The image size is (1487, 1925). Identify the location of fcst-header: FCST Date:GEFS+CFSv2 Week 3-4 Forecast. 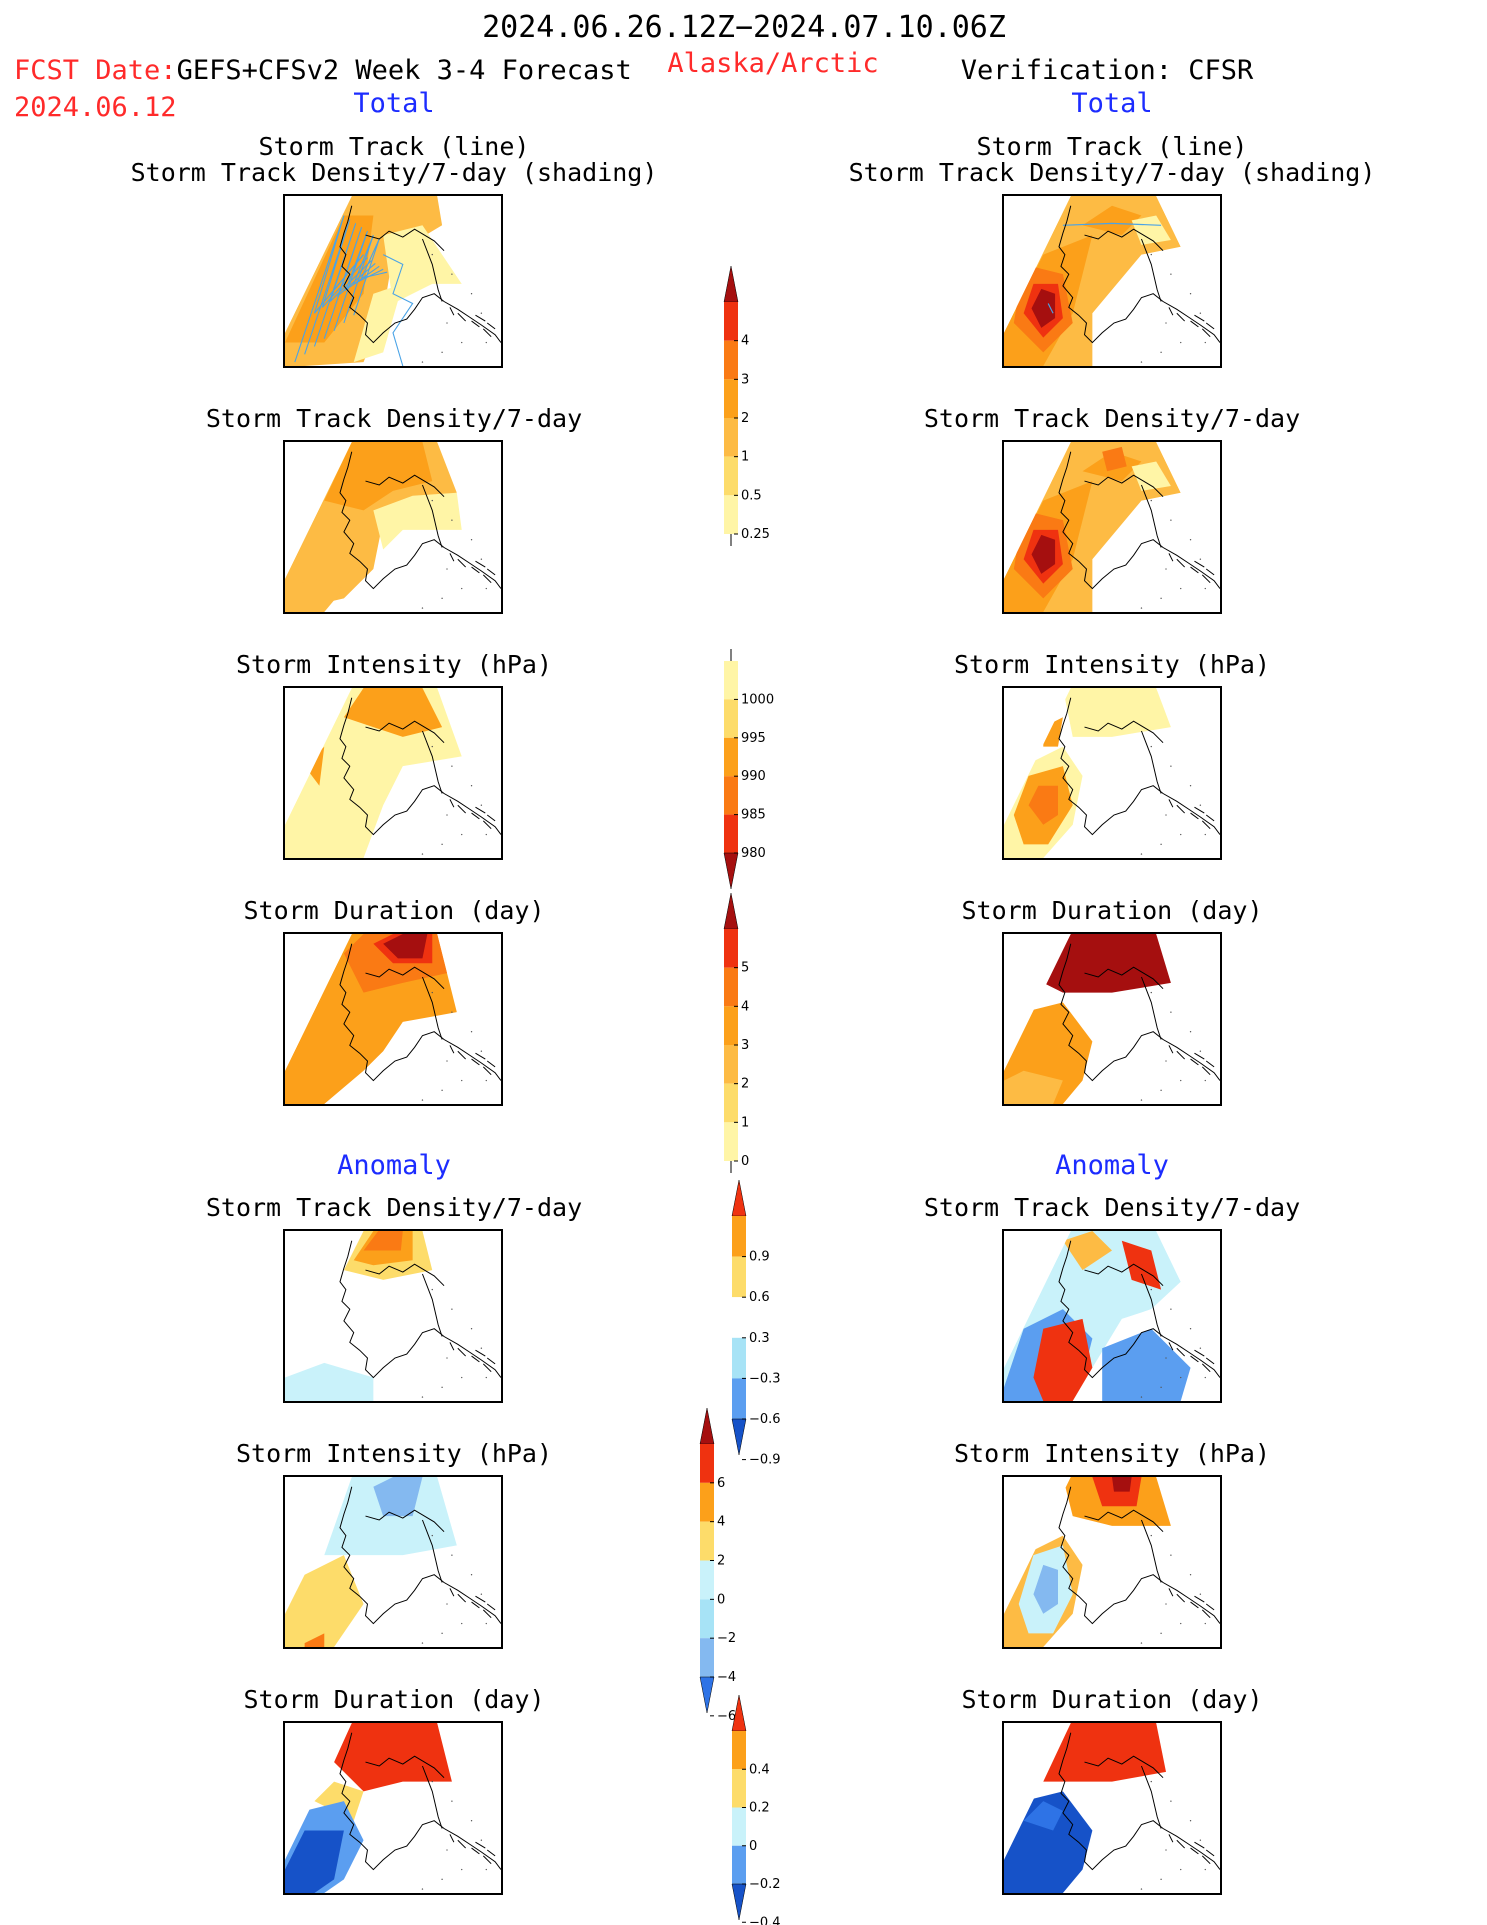
(323, 70).